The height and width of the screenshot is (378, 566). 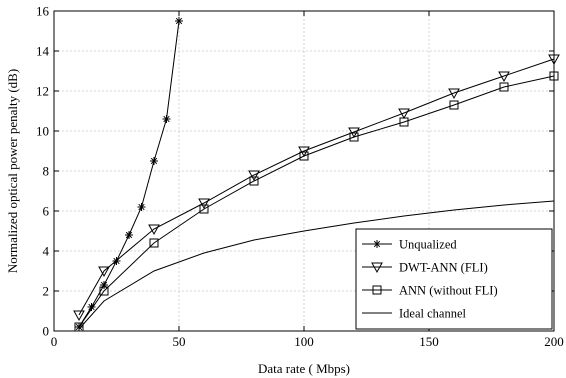 What do you see at coordinates (429, 341) in the screenshot?
I see `x-tick-label: 150` at bounding box center [429, 341].